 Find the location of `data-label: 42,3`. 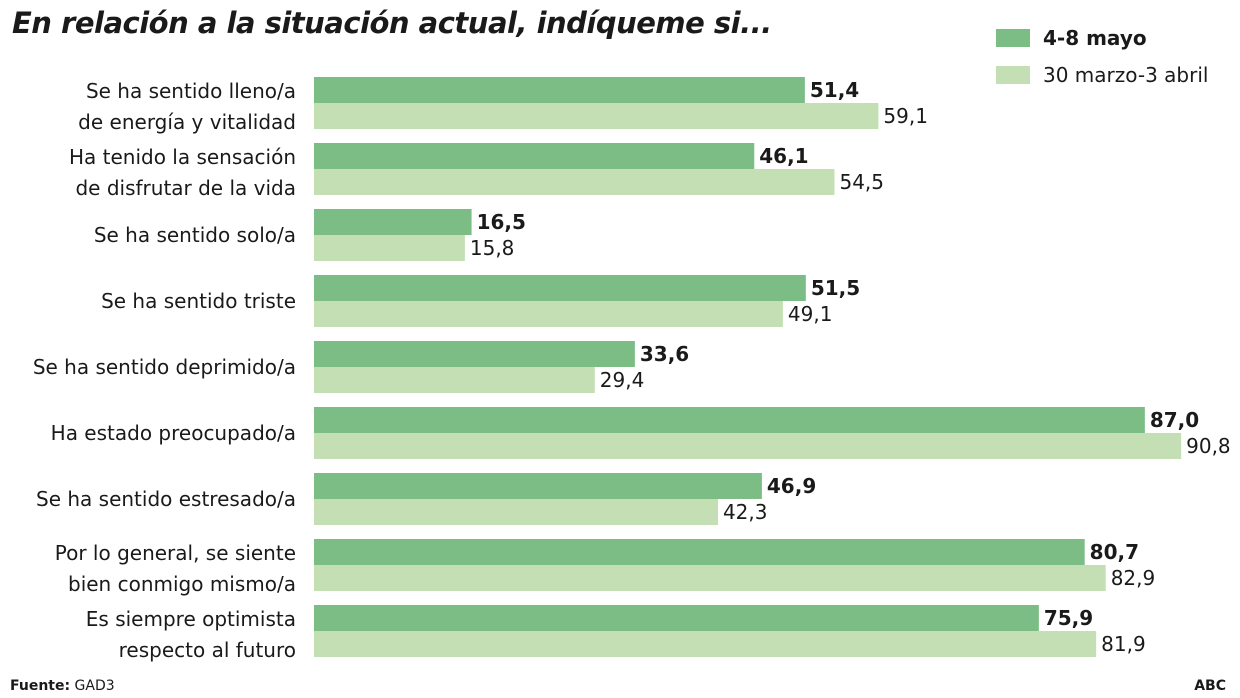

data-label: 42,3 is located at coordinates (745, 512).